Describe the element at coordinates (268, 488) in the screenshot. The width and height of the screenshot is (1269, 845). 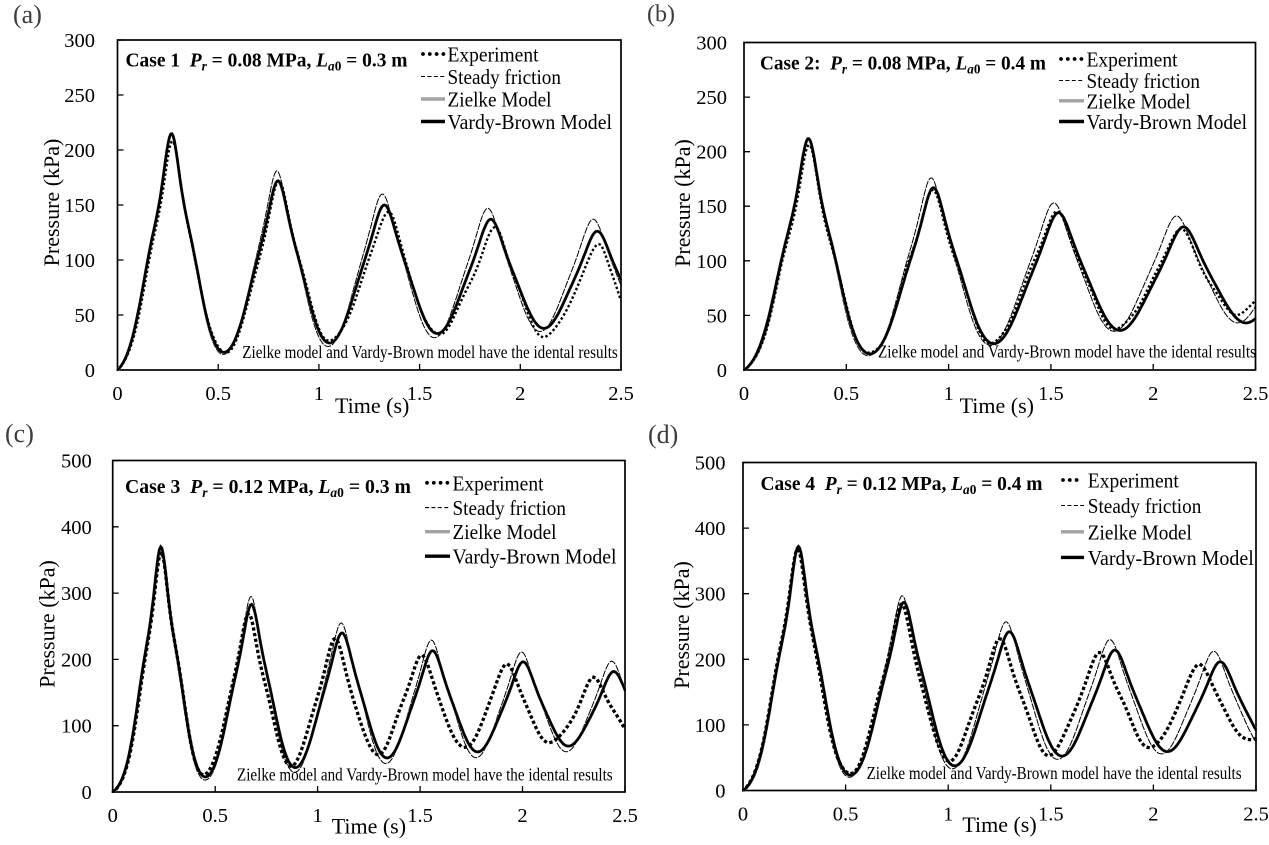
I see `svg-text:Case 3 Pr = 0.12 MPa, La0 = 0: Case 3 Pr = 0.12 MPa, La0 = 0.3 m` at that location.